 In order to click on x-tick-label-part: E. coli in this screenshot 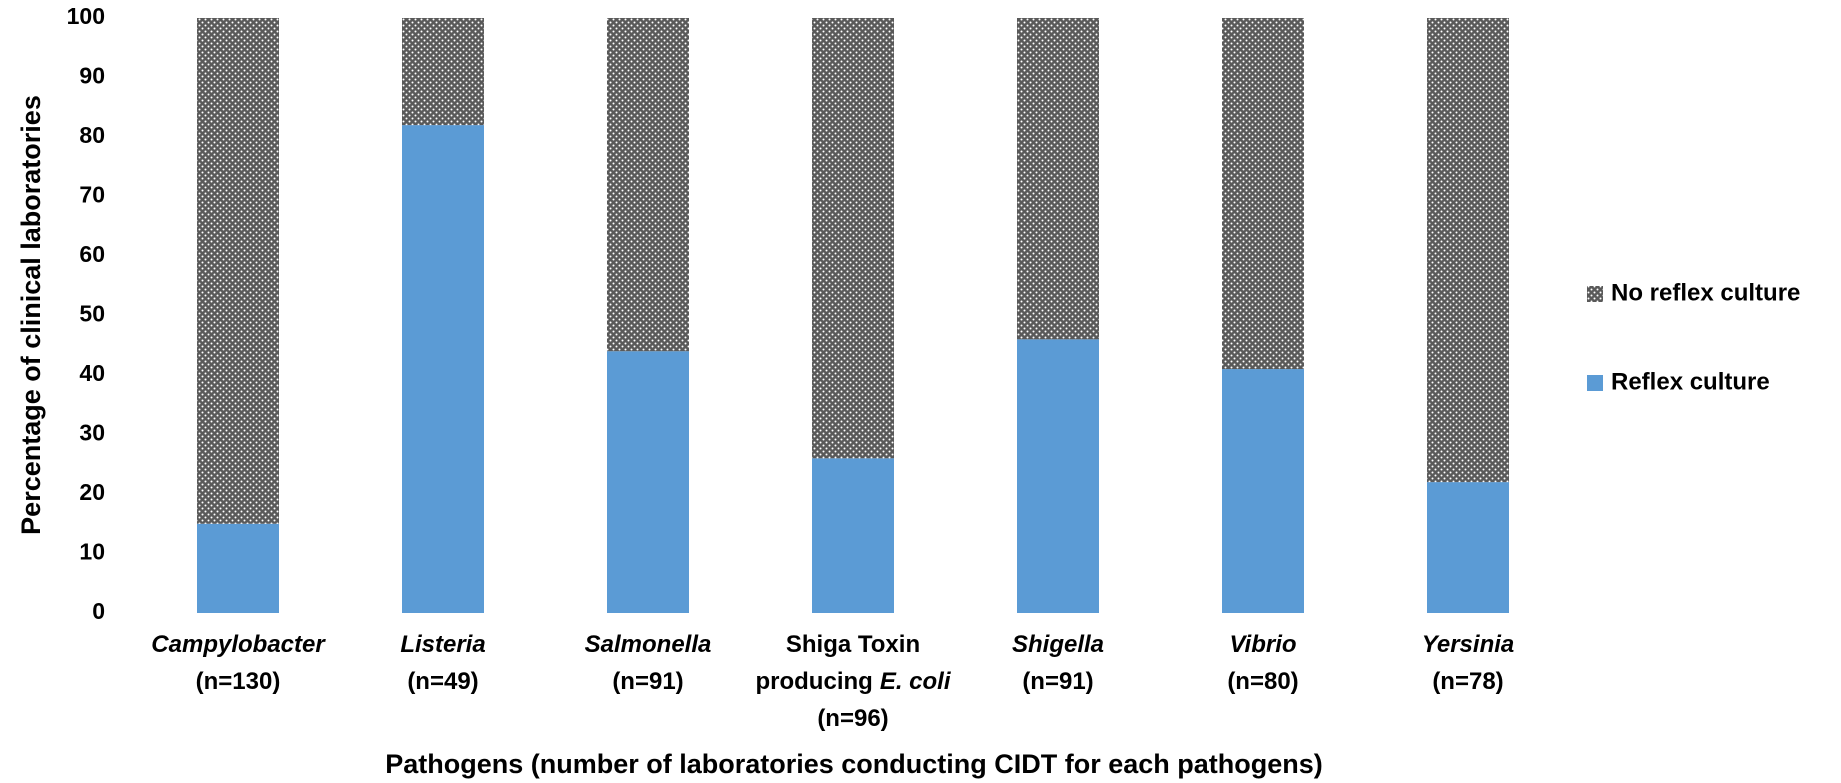, I will do `click(916, 681)`.